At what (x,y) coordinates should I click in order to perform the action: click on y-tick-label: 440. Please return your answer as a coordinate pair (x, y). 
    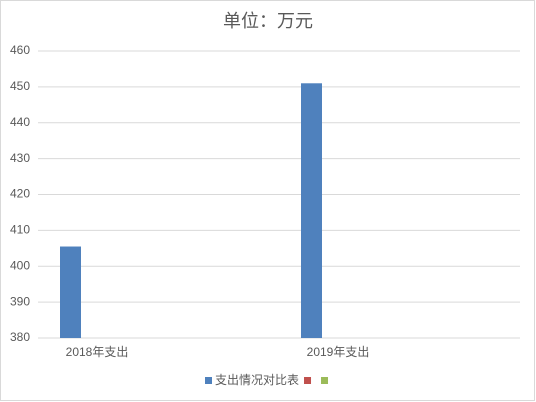
    Looking at the image, I should click on (20, 122).